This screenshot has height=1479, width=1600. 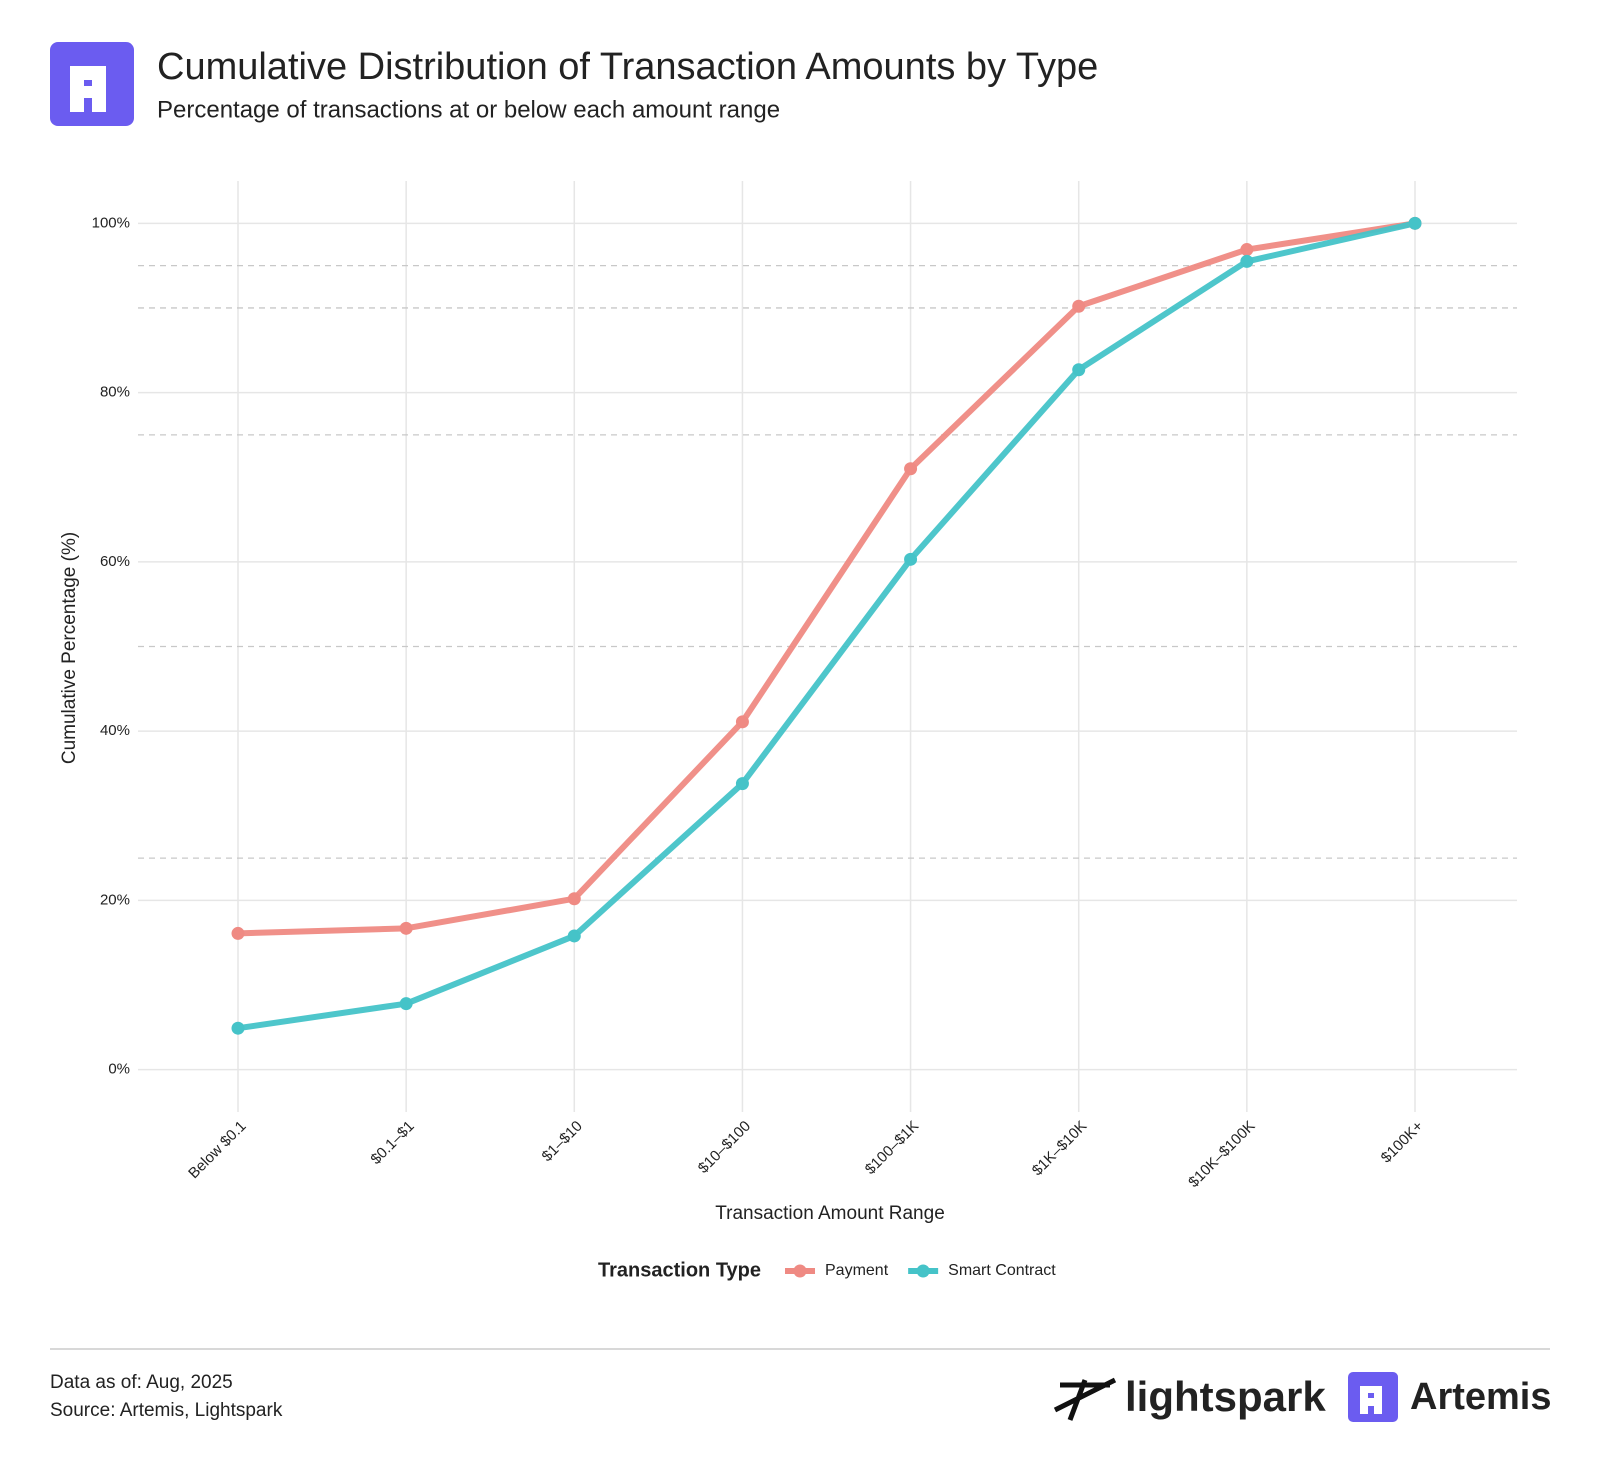 What do you see at coordinates (1002, 1270) in the screenshot?
I see `legend-label: Smart Contract` at bounding box center [1002, 1270].